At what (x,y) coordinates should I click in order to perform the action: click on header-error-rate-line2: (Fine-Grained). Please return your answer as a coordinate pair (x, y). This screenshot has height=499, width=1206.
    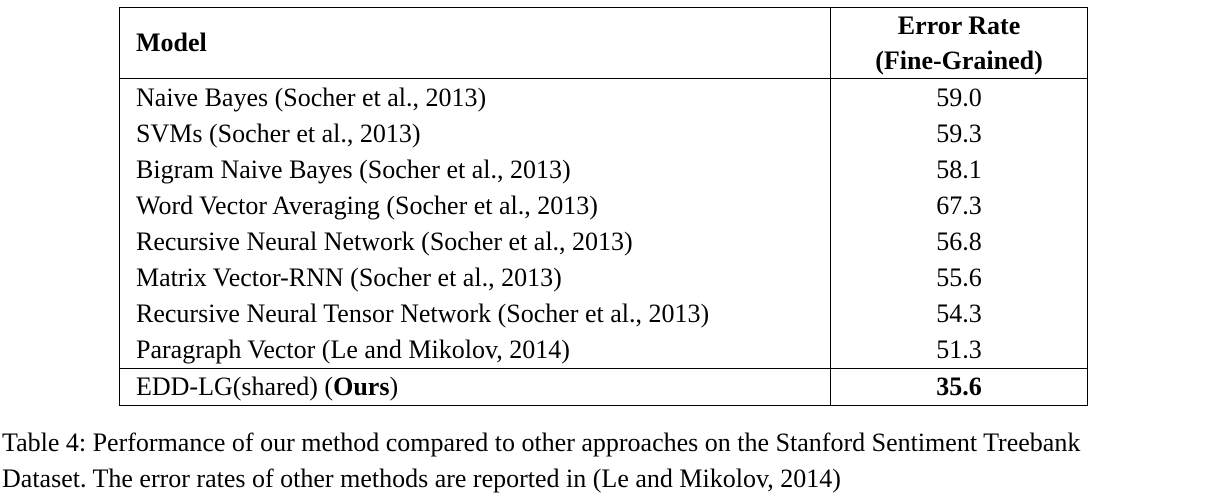
    Looking at the image, I should click on (959, 60).